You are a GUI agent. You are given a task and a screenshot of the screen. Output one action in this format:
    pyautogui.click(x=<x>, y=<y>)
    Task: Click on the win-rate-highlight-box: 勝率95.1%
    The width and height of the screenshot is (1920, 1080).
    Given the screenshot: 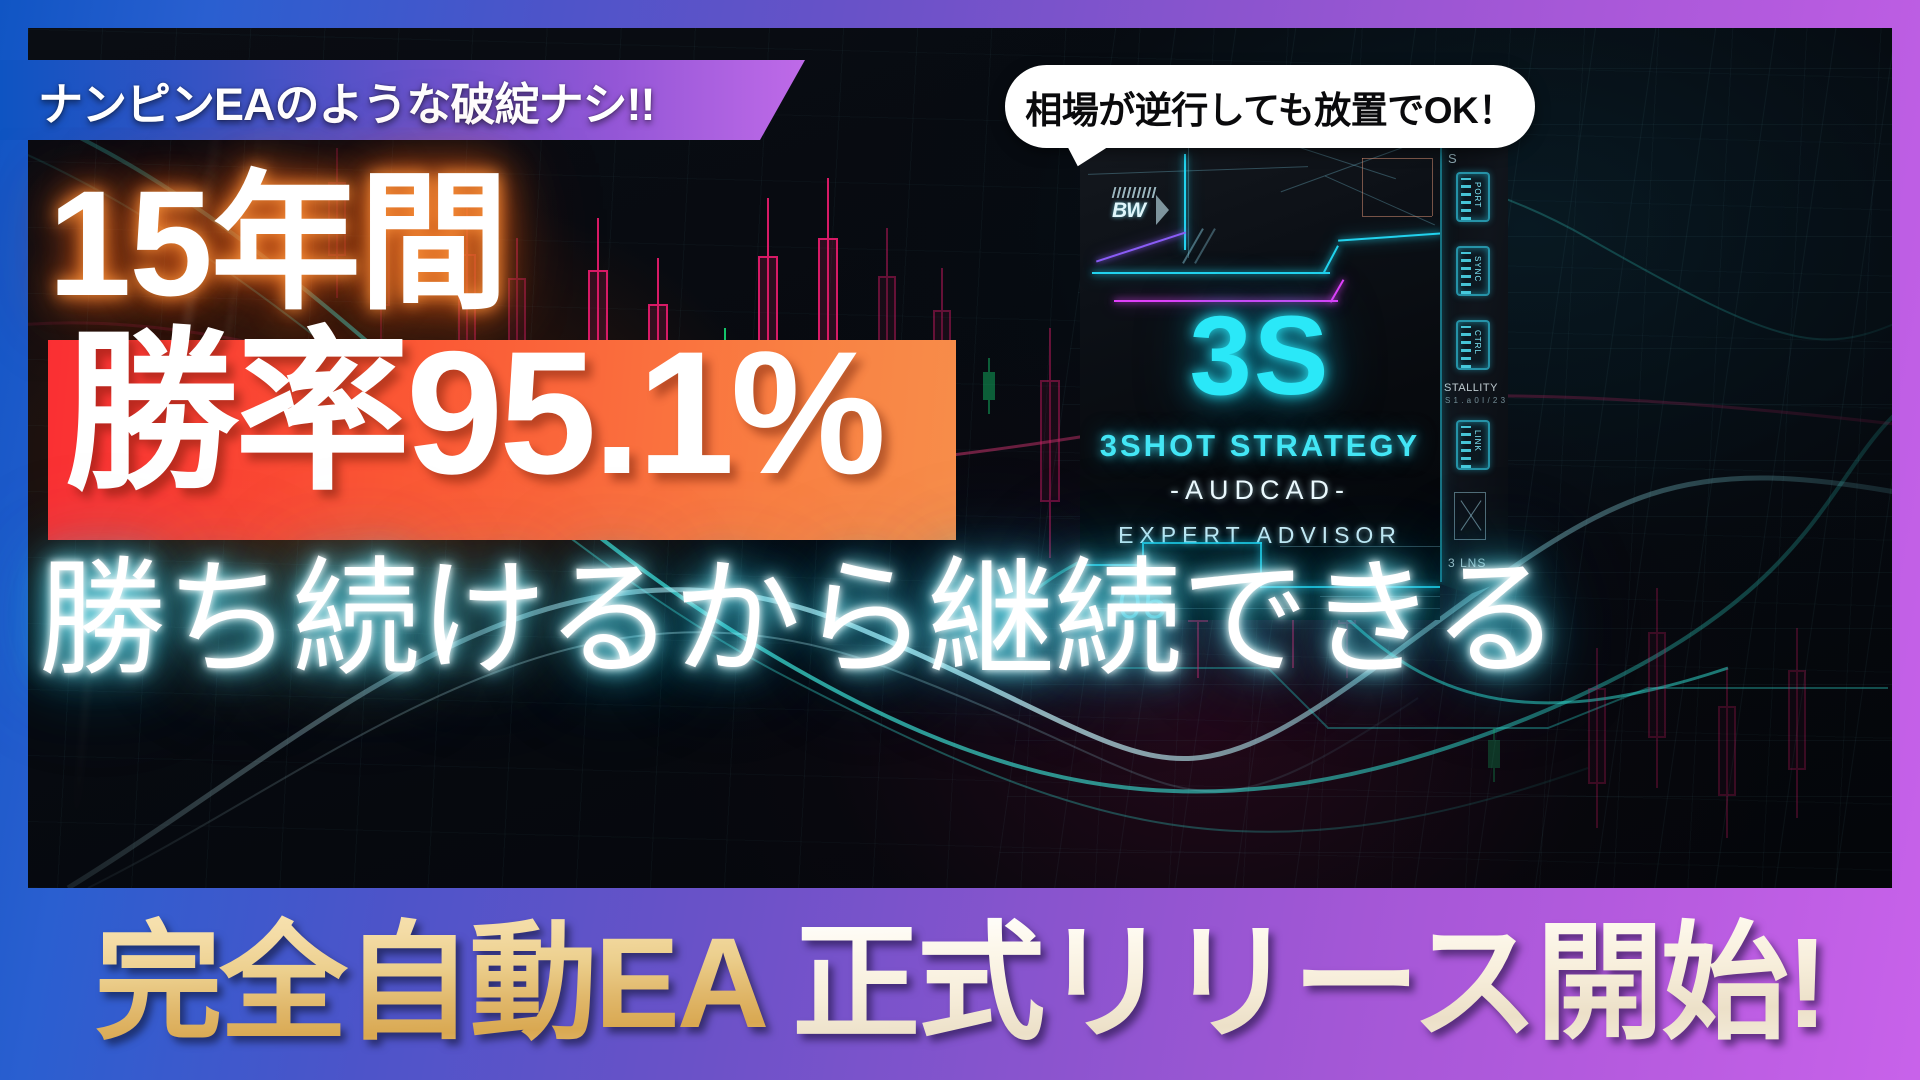 What is the action you would take?
    pyautogui.click(x=502, y=433)
    